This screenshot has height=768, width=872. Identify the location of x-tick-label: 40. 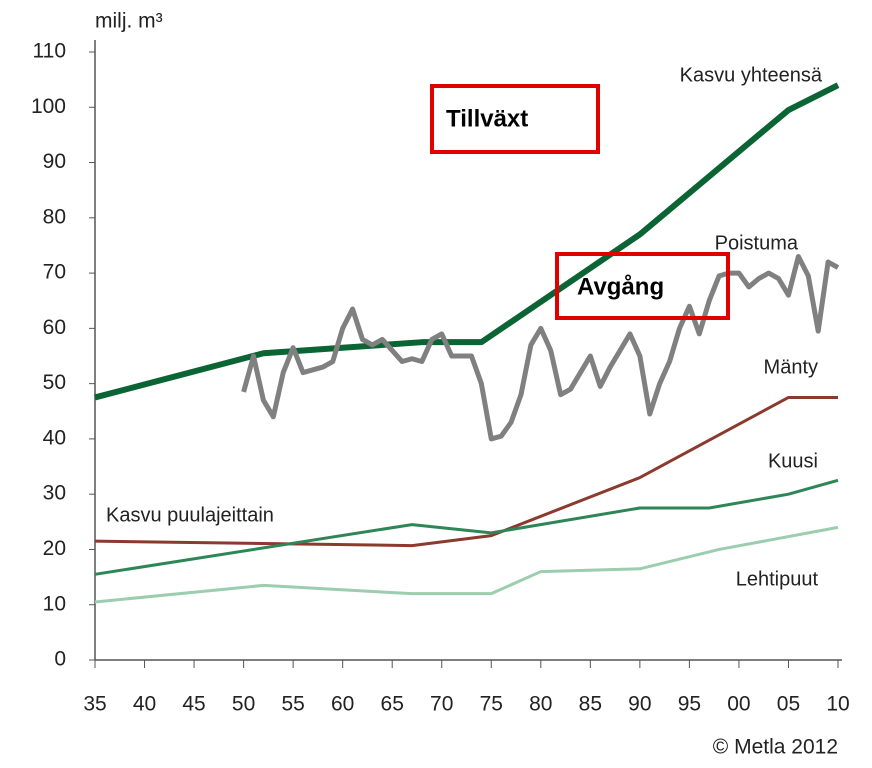
(144, 704).